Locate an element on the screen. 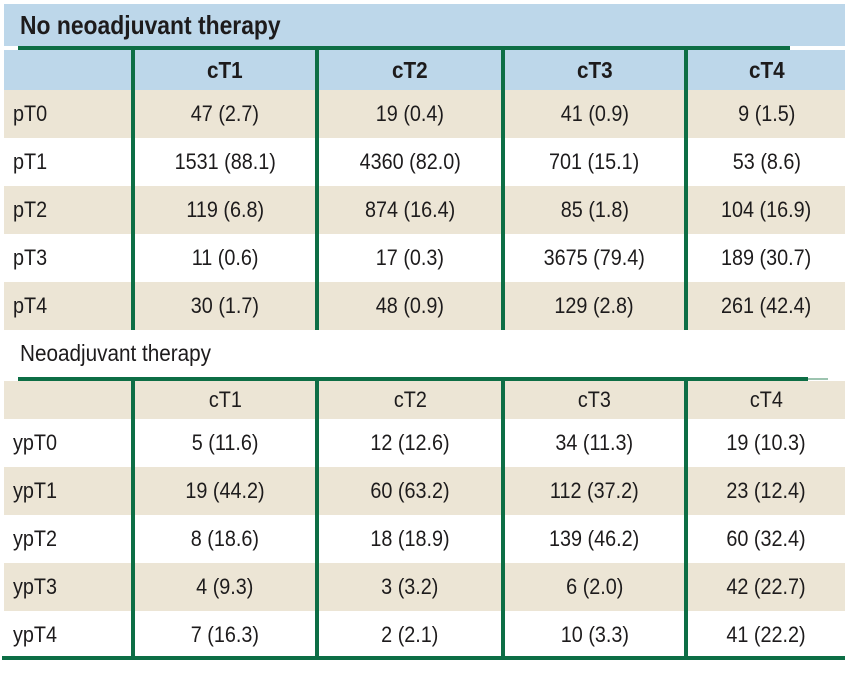  table1-col-header-ct4-label: cT4 is located at coordinates (766, 69).